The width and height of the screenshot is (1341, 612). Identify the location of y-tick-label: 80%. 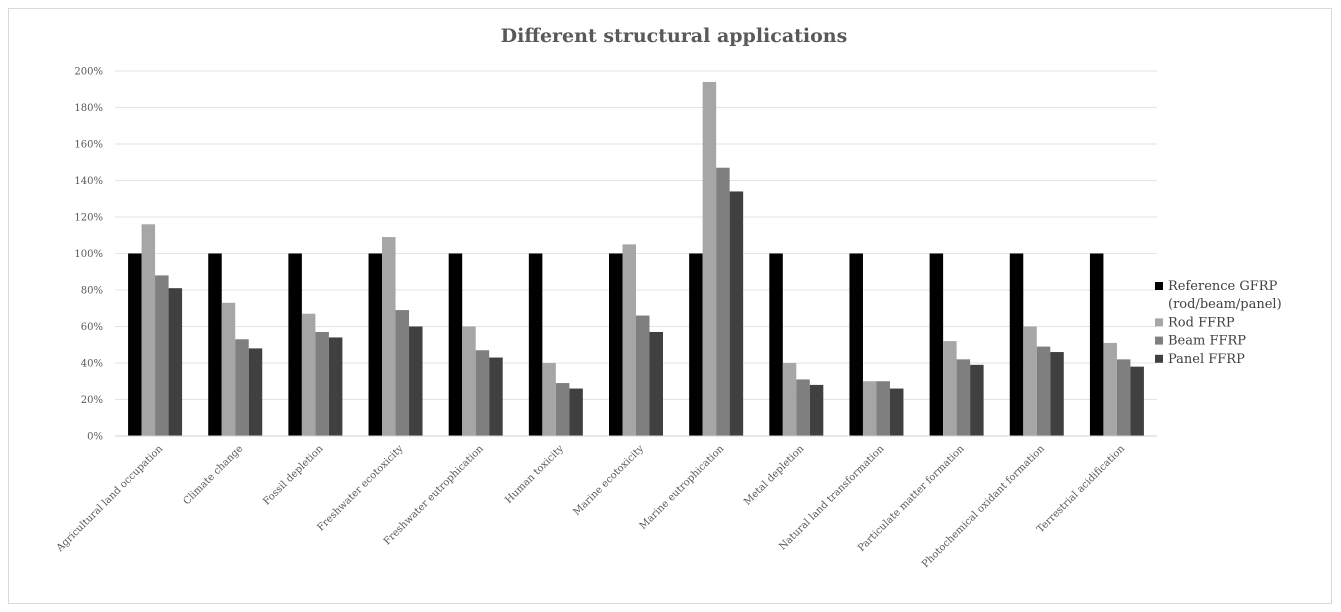
(92, 291).